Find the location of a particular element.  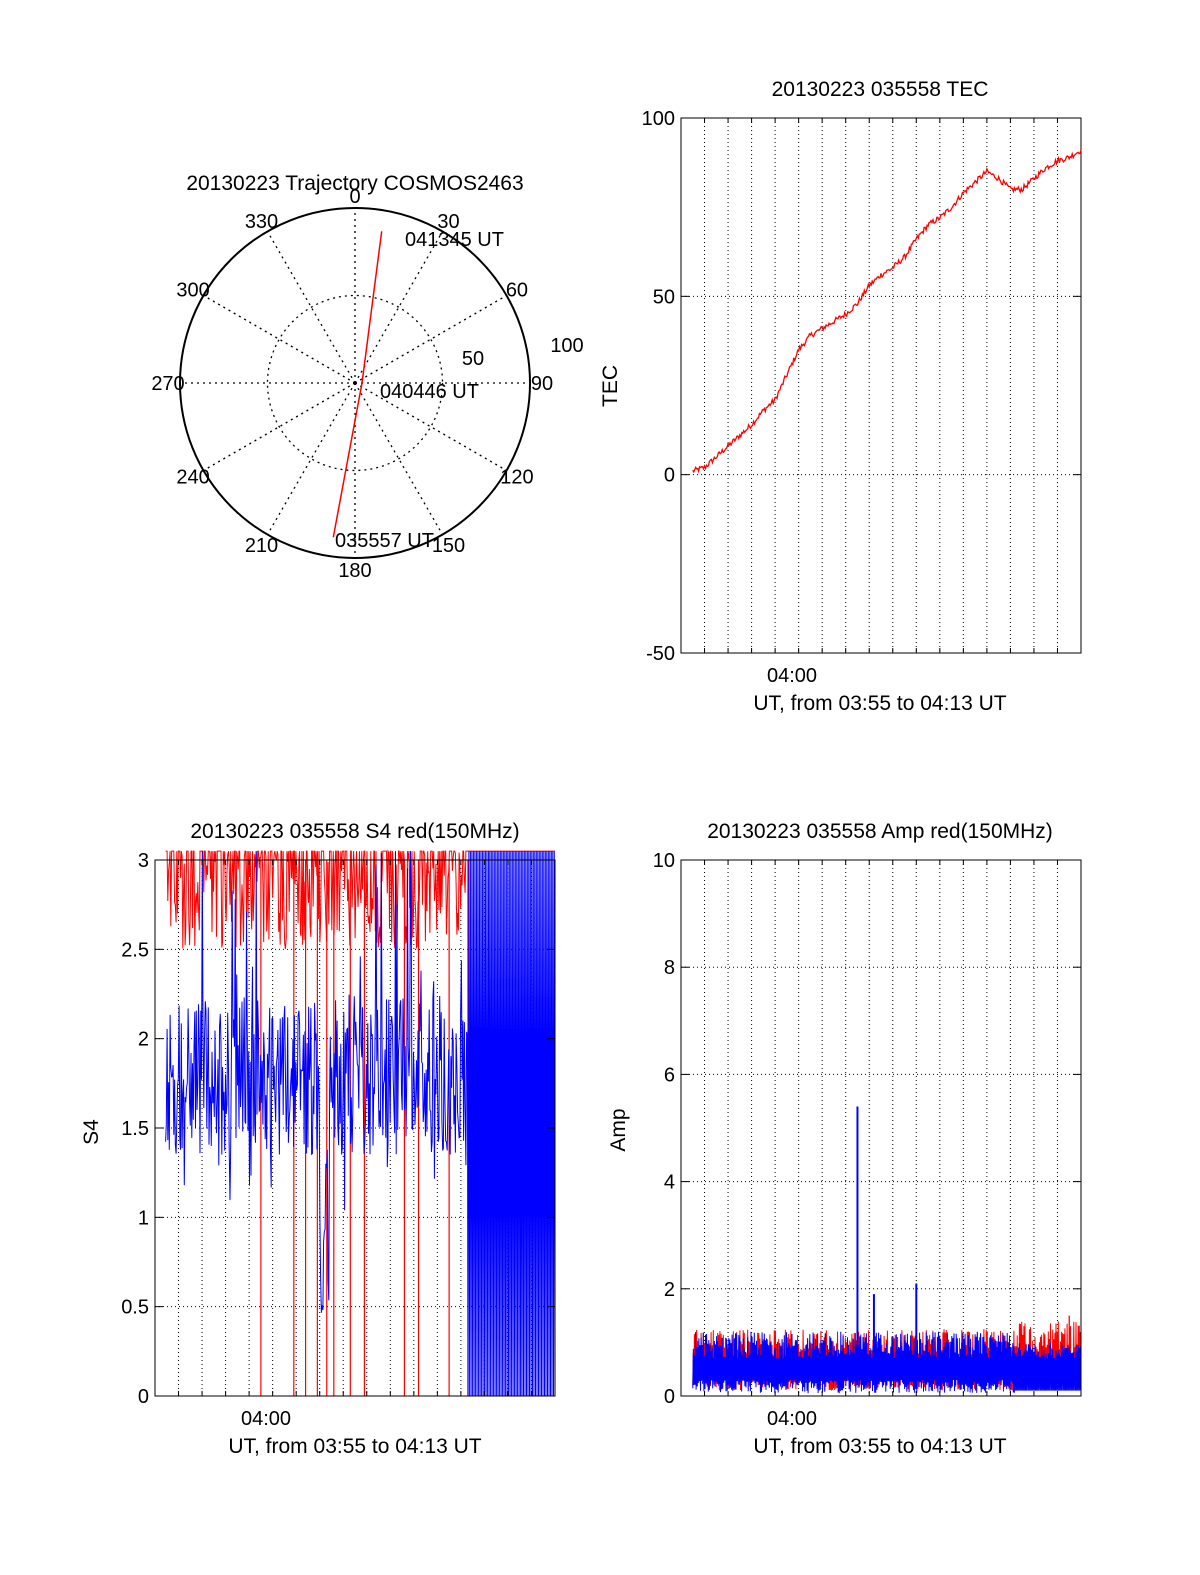

polar-grid is located at coordinates (355, 383).